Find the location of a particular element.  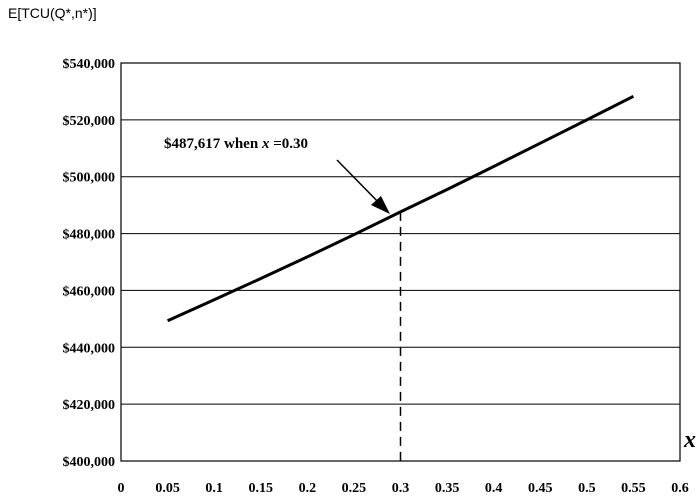

x-tick-label: 0.25 is located at coordinates (354, 488).